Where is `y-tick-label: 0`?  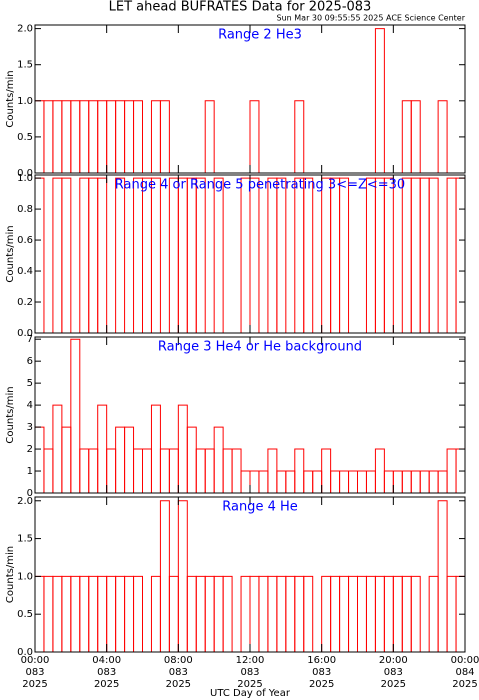
y-tick-label: 0 is located at coordinates (30, 493).